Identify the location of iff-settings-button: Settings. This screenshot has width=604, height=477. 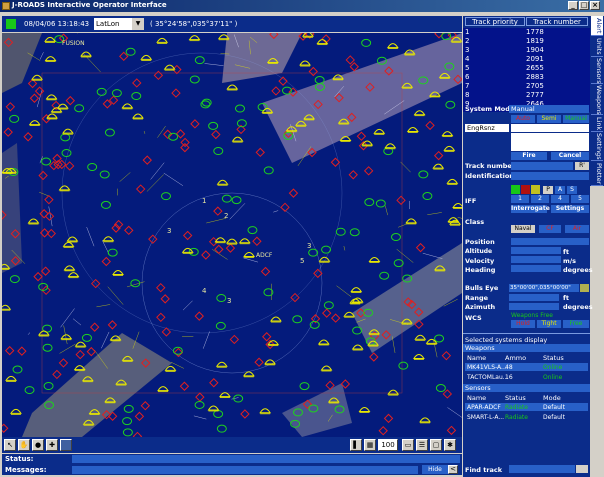
(570, 209).